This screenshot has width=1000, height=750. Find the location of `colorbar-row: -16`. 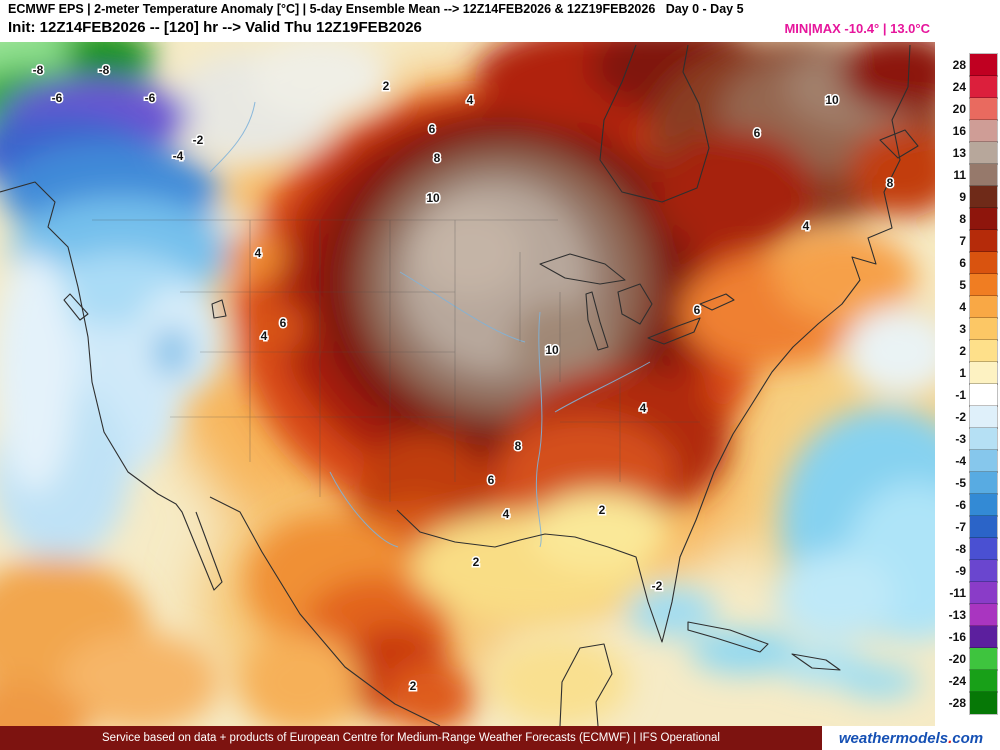

colorbar-row: -16 is located at coordinates (967, 637).